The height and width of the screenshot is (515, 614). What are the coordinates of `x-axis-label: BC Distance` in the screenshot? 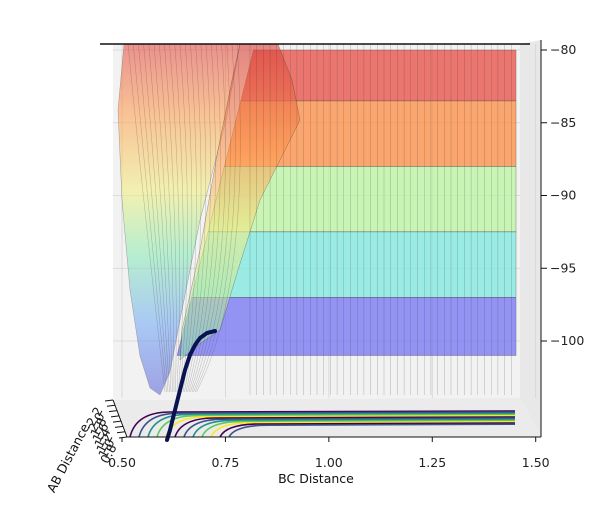 It's located at (316, 478).